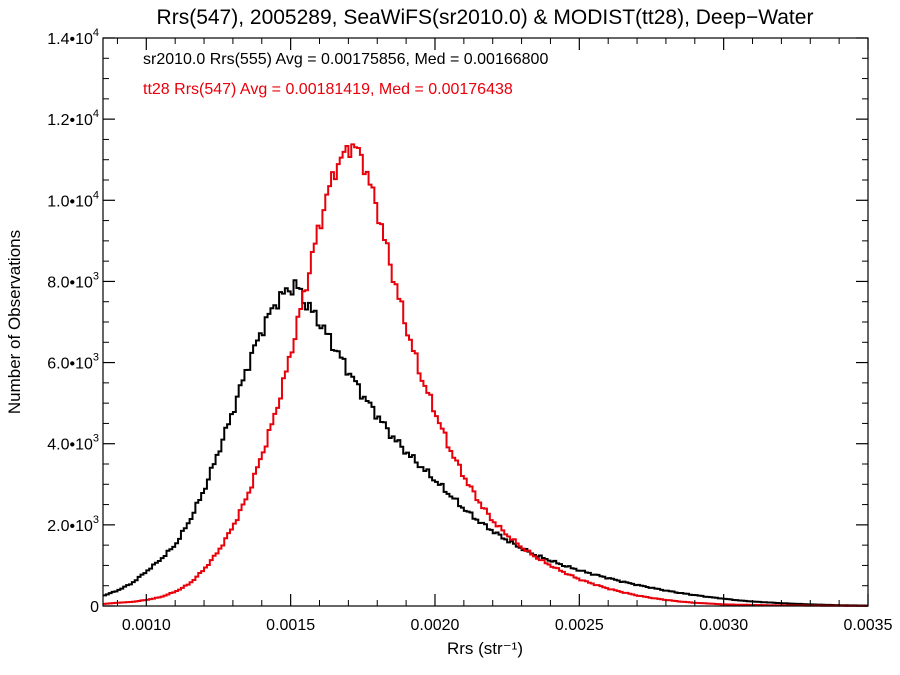 Image resolution: width=900 pixels, height=675 pixels. Describe the element at coordinates (723, 625) in the screenshot. I see `x-tick-label: 0.0030` at that location.